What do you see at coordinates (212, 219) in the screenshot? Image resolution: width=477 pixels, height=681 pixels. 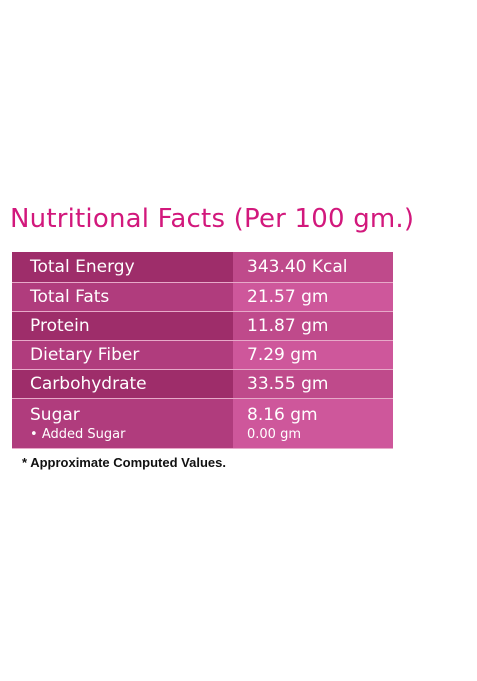 I see `title: Nutritional Facts (Per 100 gm.)` at bounding box center [212, 219].